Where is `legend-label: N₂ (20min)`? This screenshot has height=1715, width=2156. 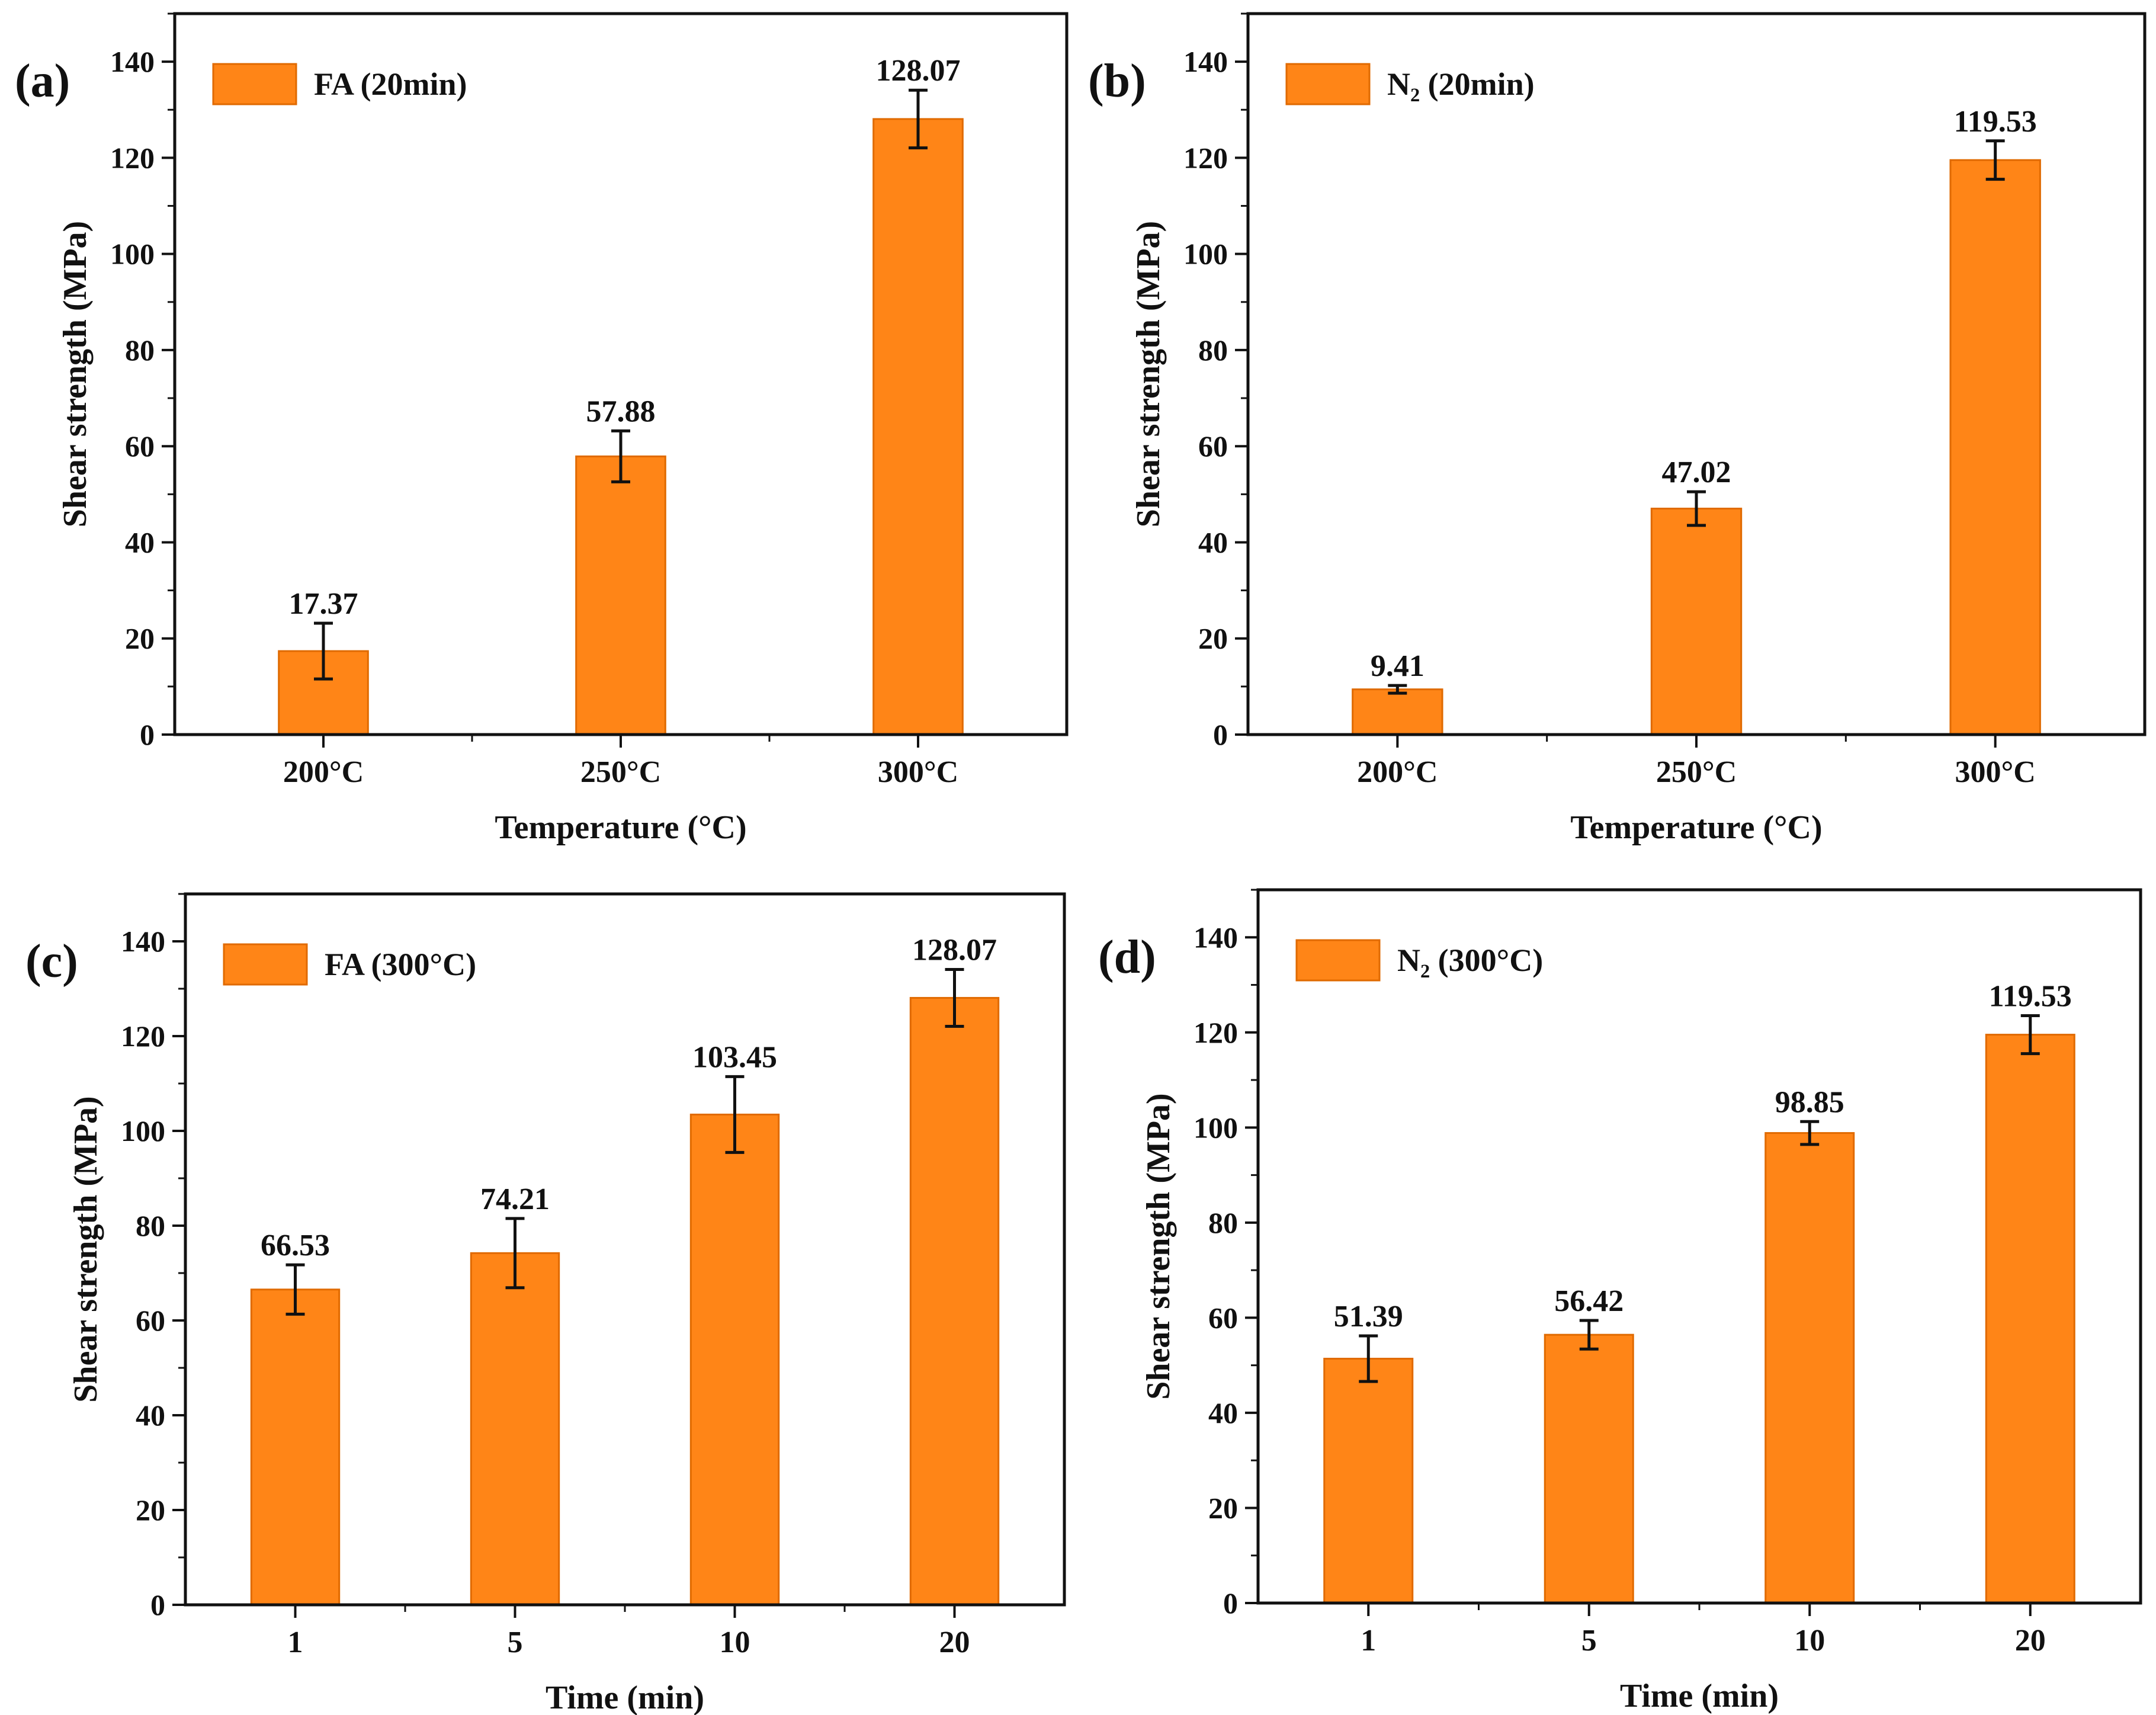 legend-label: N₂ (20min) is located at coordinates (1461, 84).